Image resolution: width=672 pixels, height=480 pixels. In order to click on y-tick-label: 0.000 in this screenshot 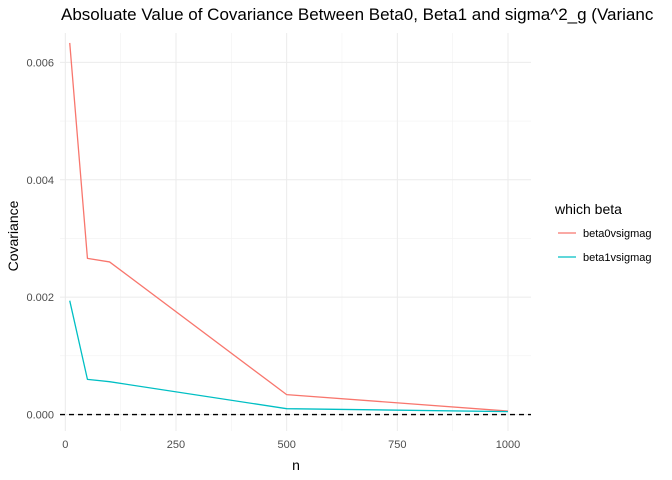, I will do `click(40, 416)`.